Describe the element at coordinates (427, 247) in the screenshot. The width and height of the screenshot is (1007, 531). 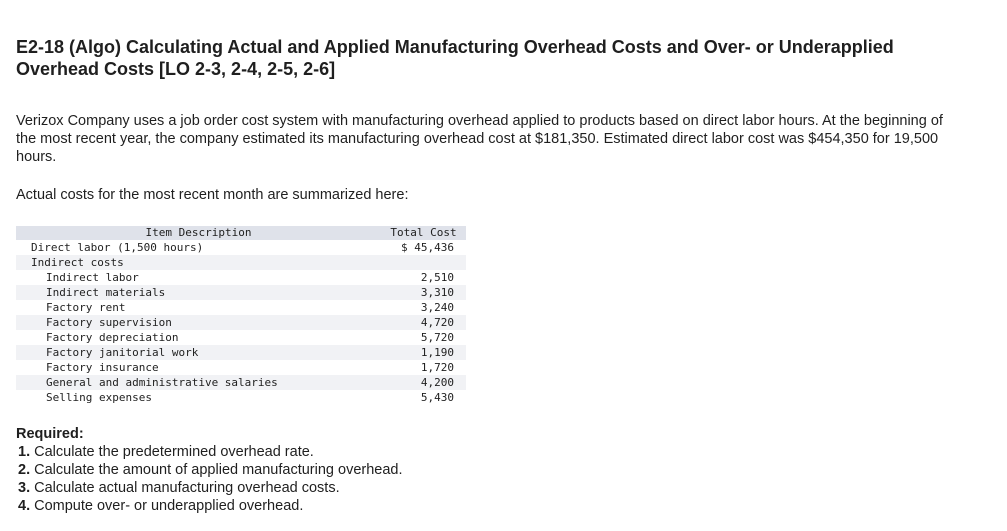
I see `row-total-cost: $ 45,436` at that location.